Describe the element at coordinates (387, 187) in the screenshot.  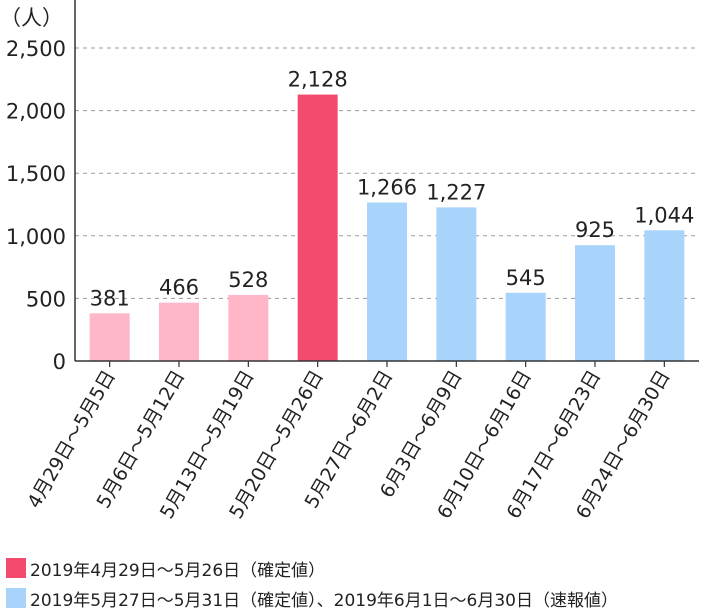
I see `data-label: 1,266` at that location.